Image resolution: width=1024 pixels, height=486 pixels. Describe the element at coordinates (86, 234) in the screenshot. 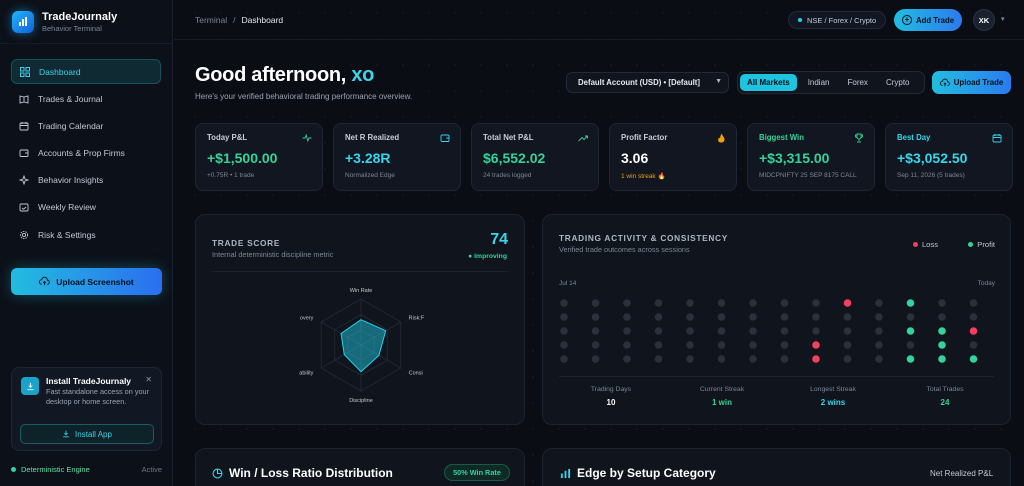

I see `sidebar-item-risk-settings: Risk & Settings` at that location.